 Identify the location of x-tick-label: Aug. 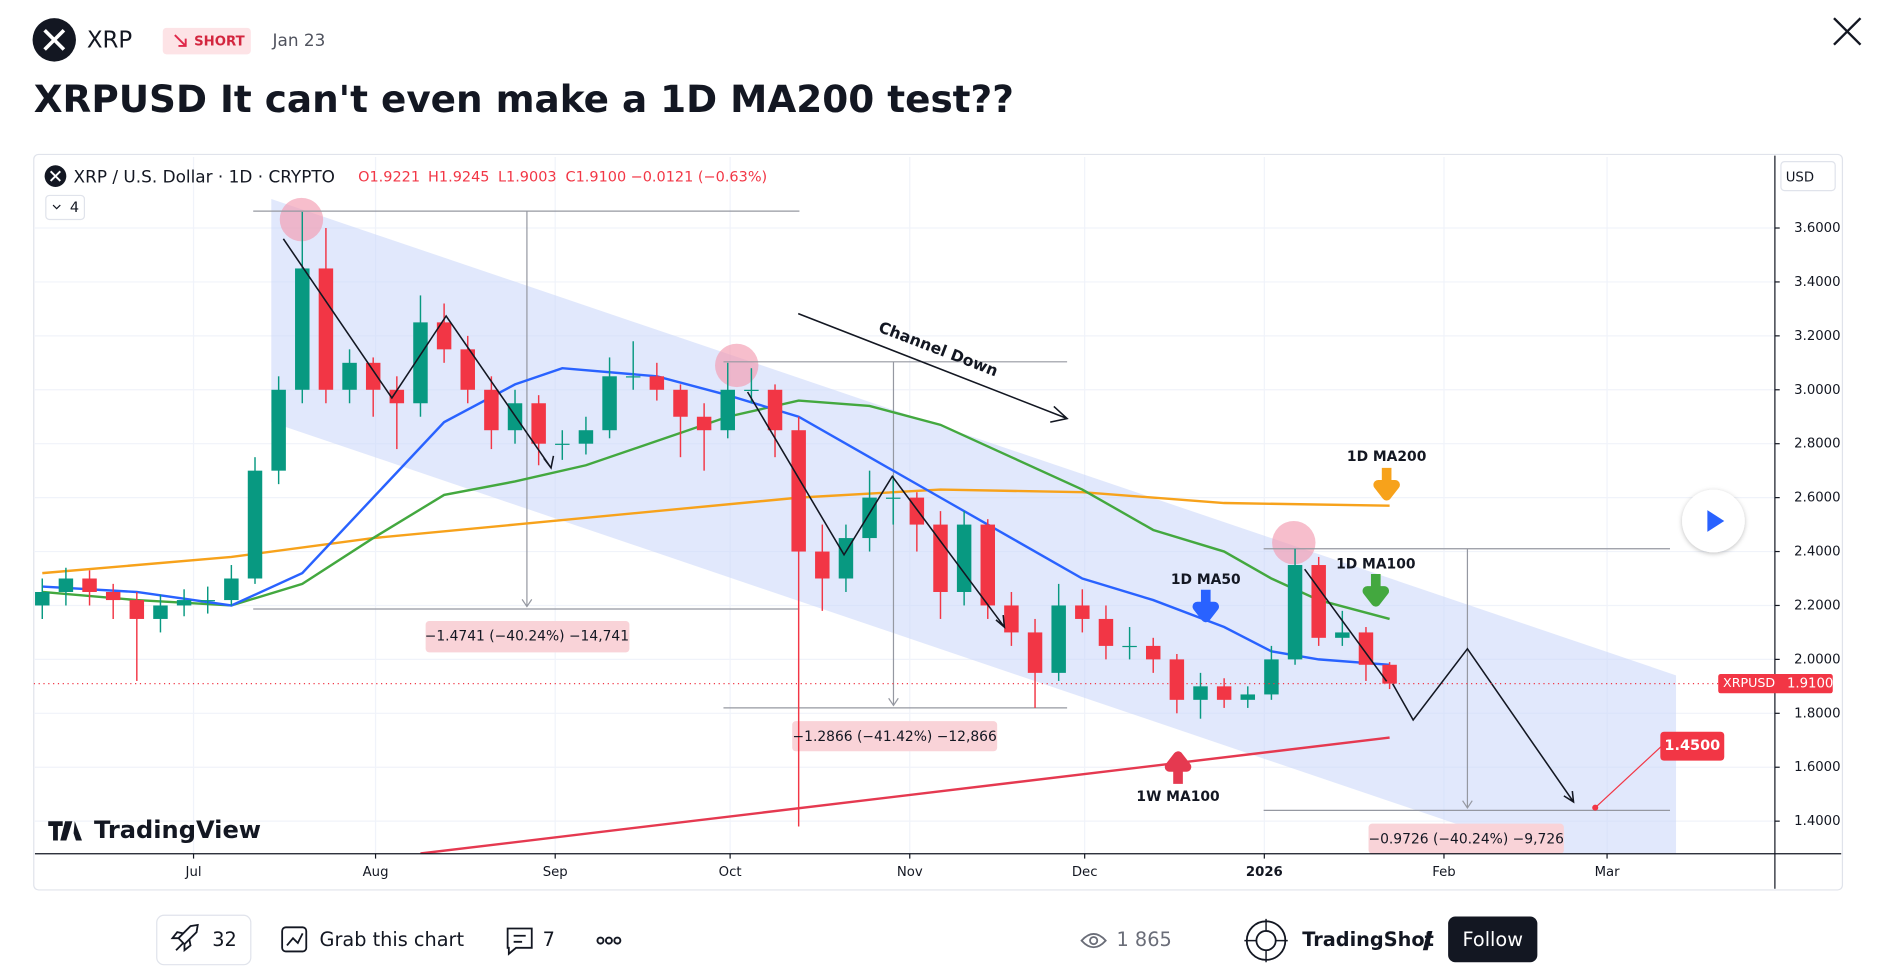
(376, 872).